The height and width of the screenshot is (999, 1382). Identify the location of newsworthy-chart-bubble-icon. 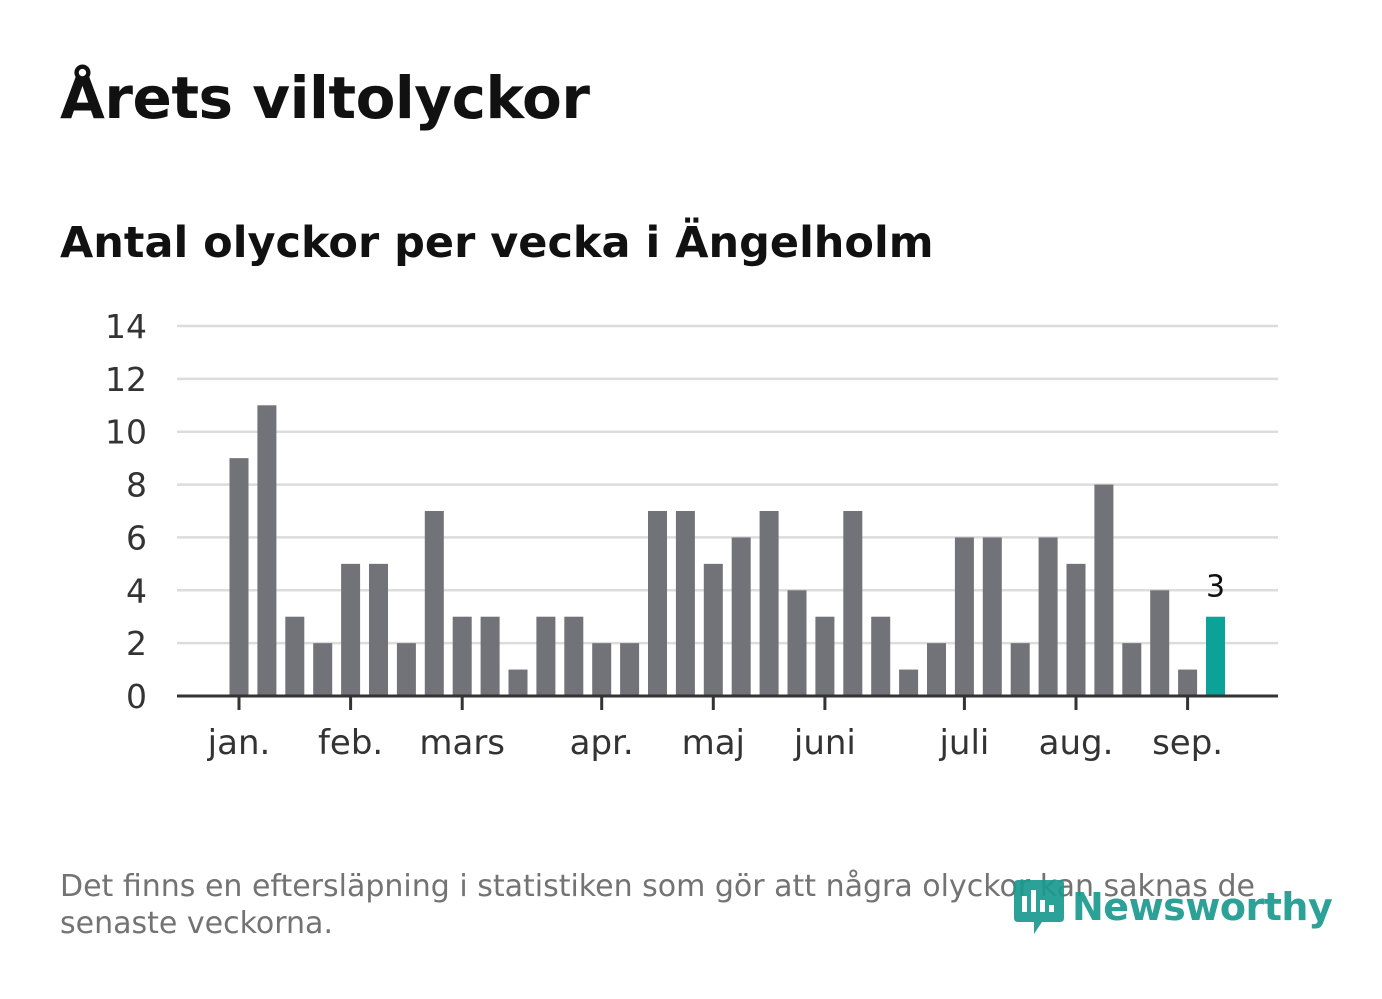
(1039, 907).